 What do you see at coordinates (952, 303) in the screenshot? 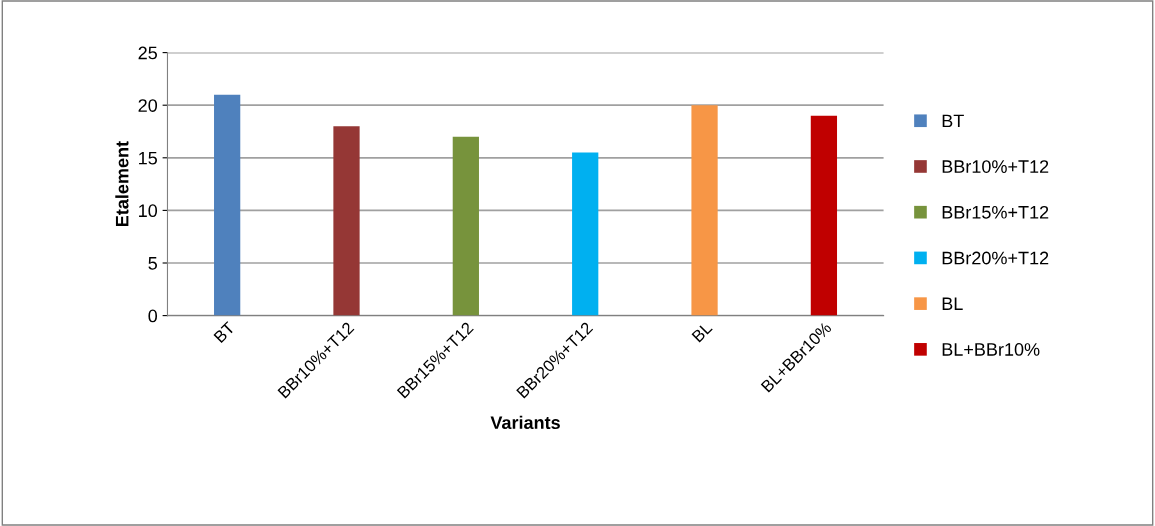
I see `legend-label: BL` at bounding box center [952, 303].